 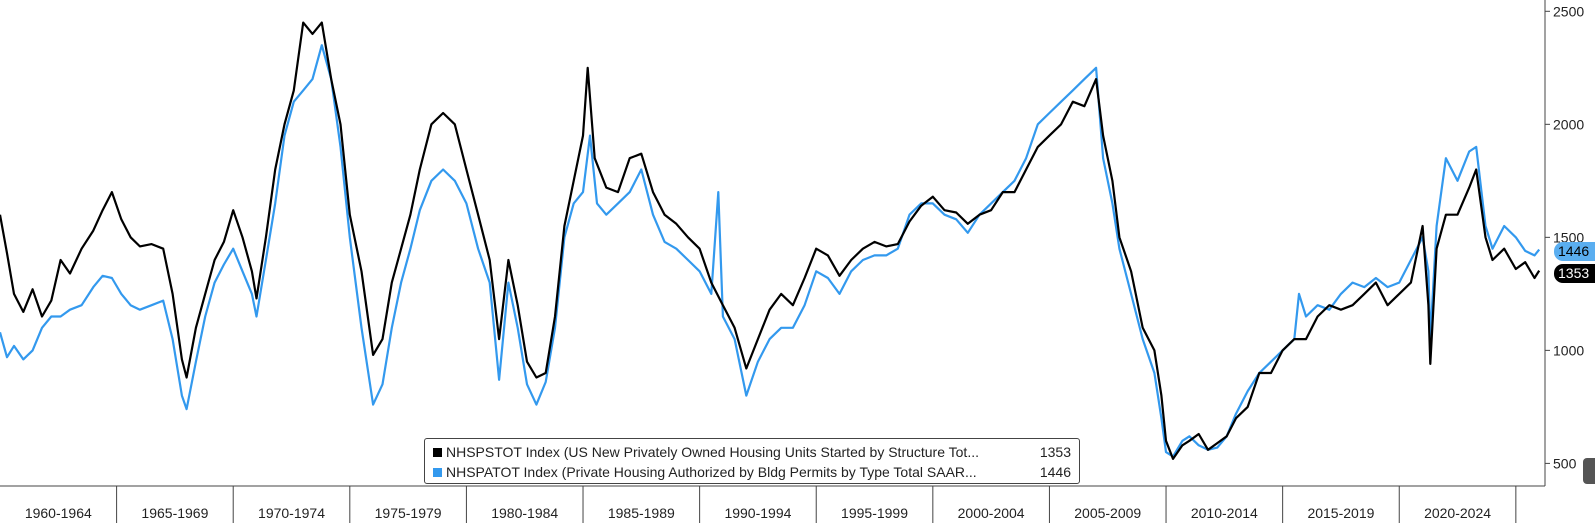 I want to click on y-tick-layer: 500 1000 1500 2000 2500, so click(x=1564, y=237).